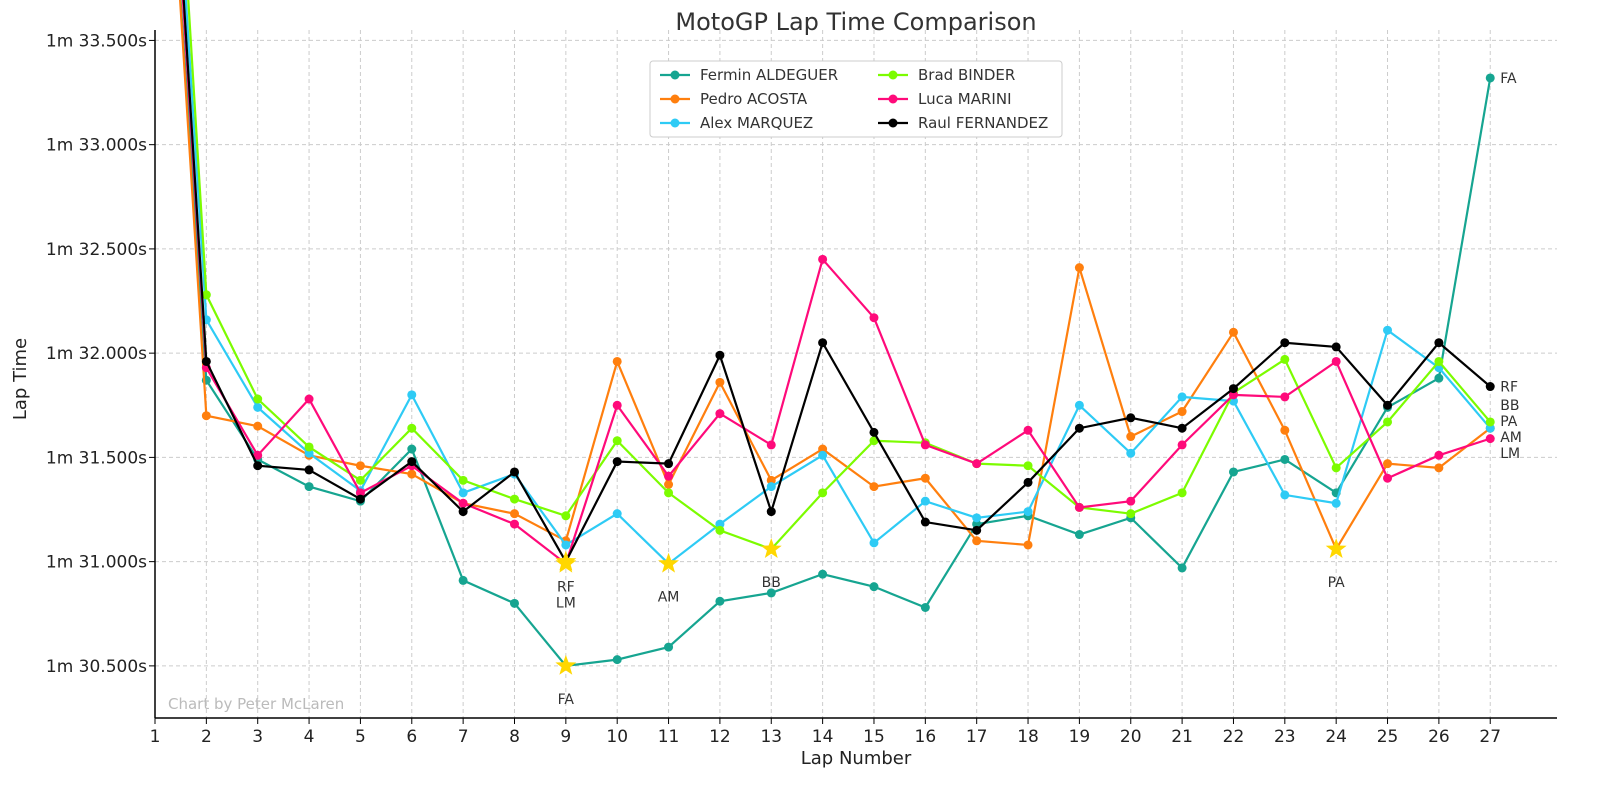  I want to click on end-label: BB, so click(1509, 406).